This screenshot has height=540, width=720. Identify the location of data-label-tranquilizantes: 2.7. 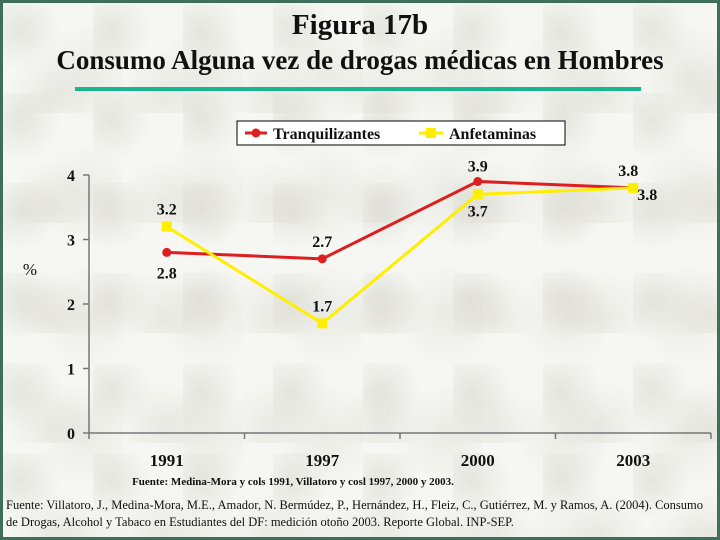
(322, 242).